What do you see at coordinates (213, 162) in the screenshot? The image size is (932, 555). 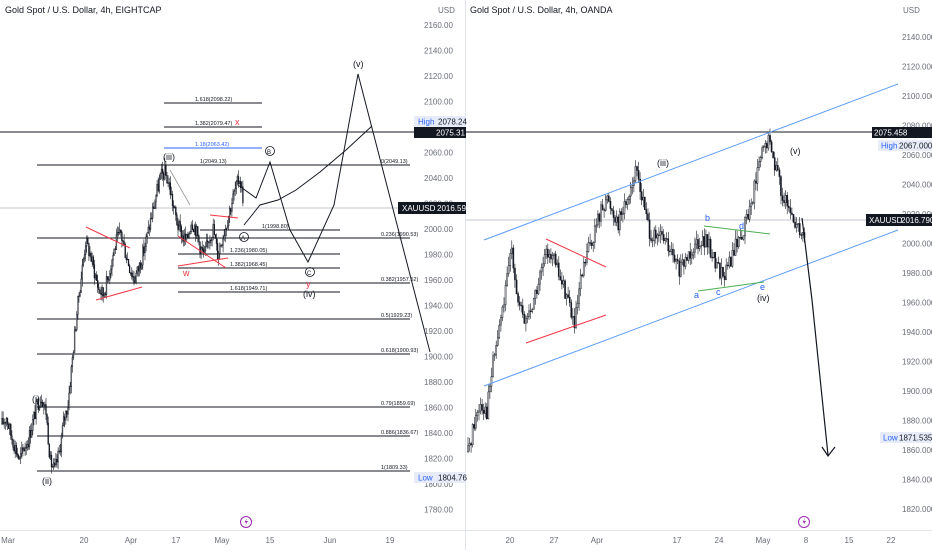 I see `ext-label: 1(2049.13)` at bounding box center [213, 162].